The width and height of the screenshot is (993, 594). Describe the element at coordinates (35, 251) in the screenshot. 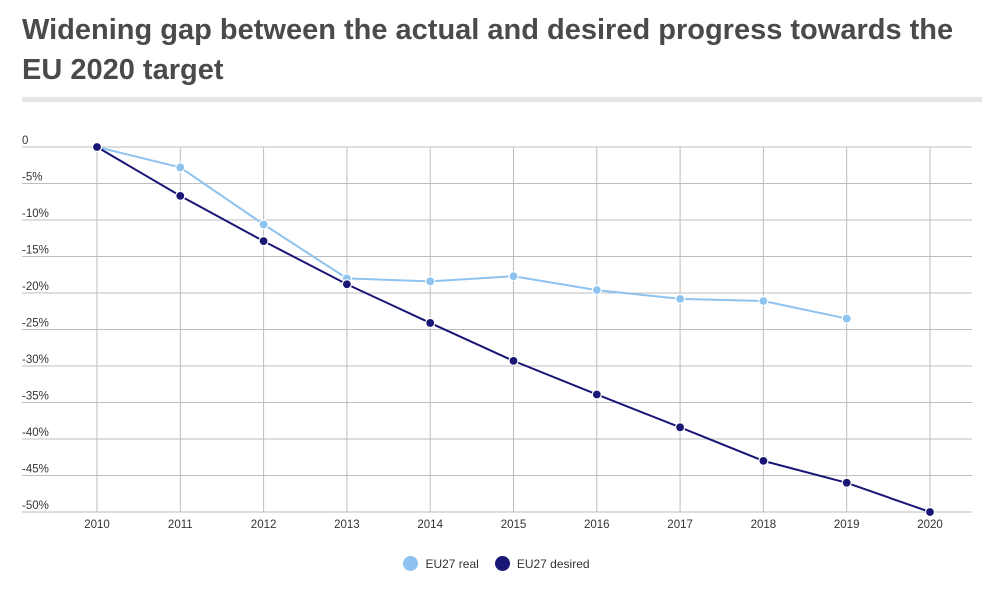

I see `y-tick-label: -15%` at that location.